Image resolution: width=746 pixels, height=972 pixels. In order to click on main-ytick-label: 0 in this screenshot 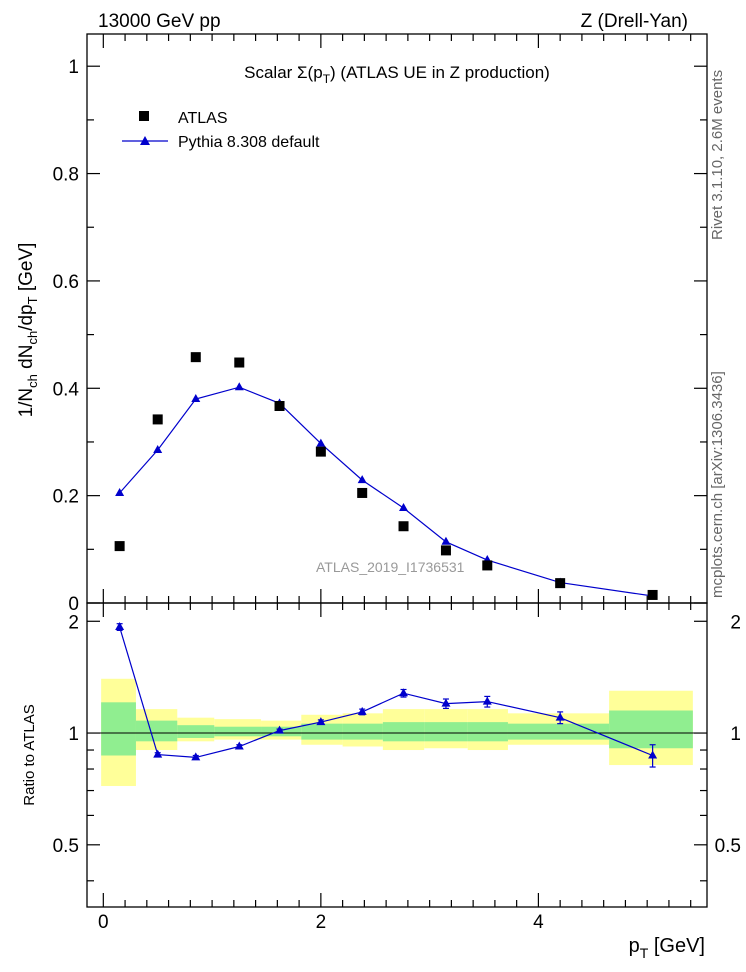, I will do `click(73, 604)`.